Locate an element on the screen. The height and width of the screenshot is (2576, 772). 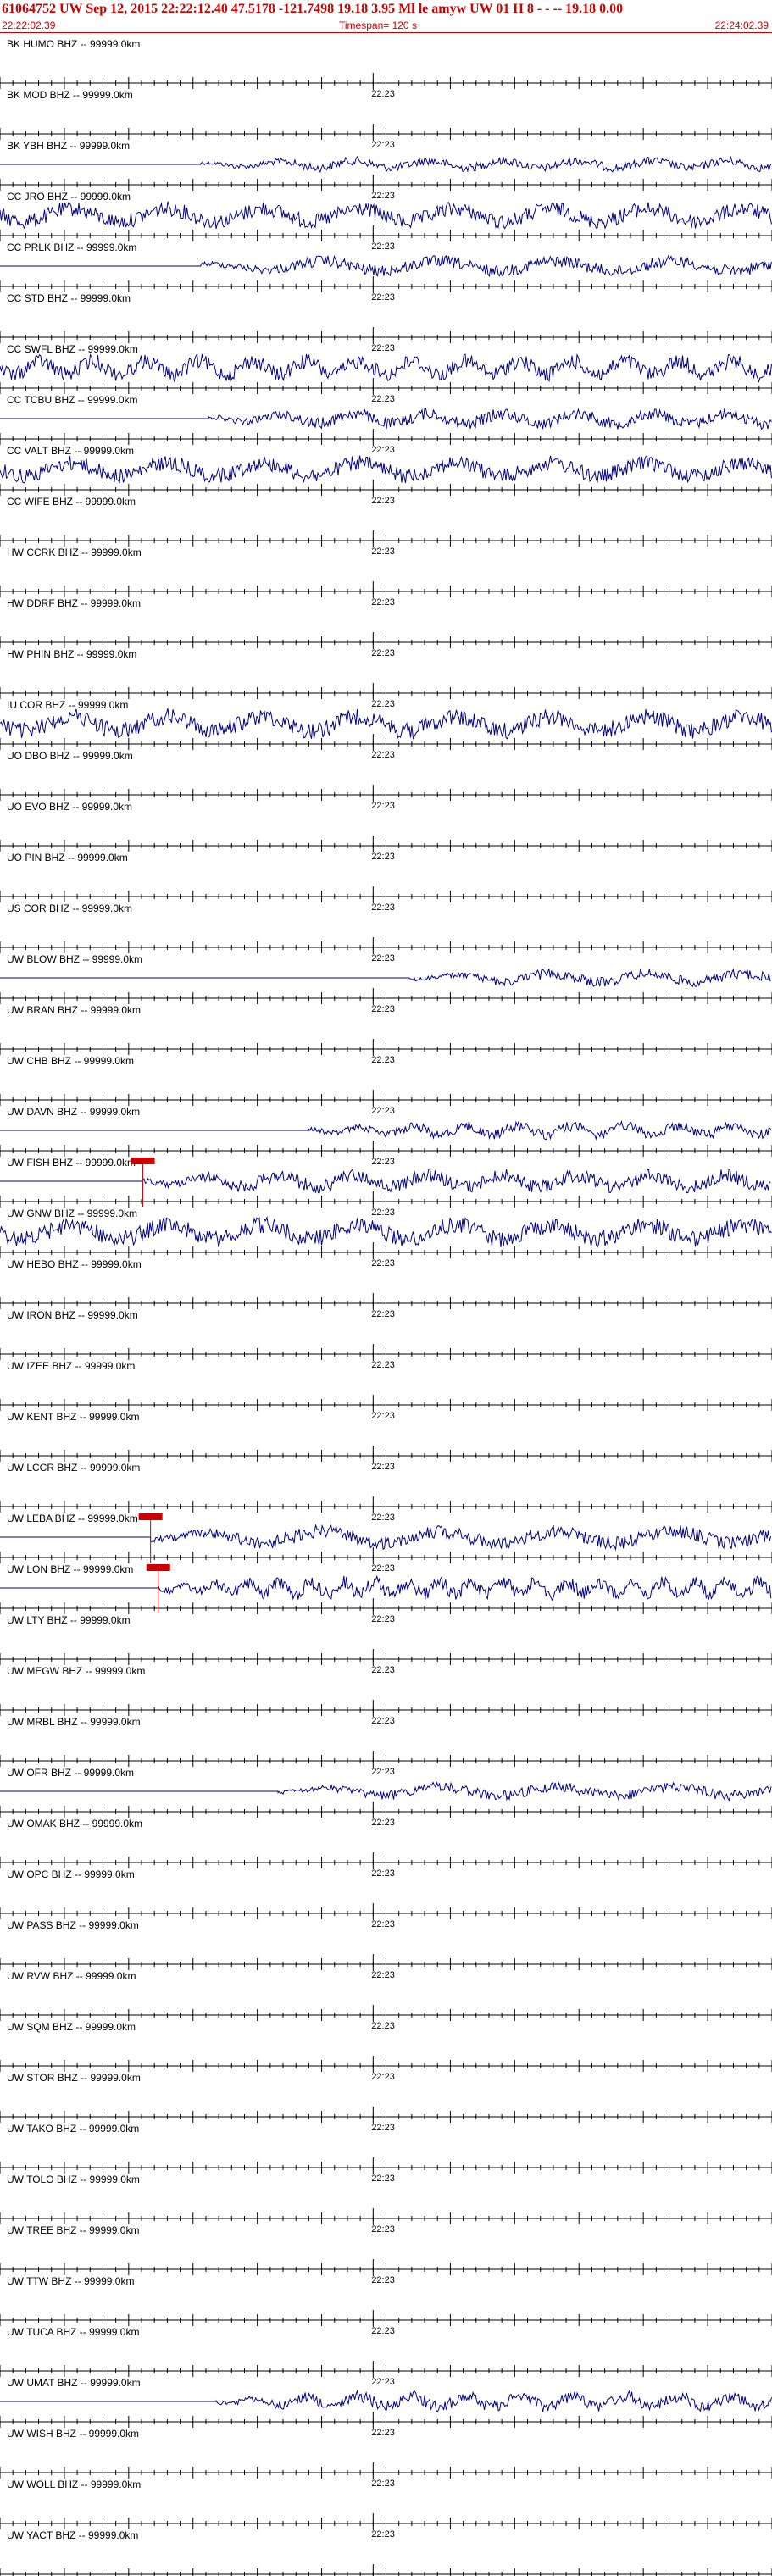
station-label: UW IRON BHZ -- 99999.0km is located at coordinates (72, 1315).